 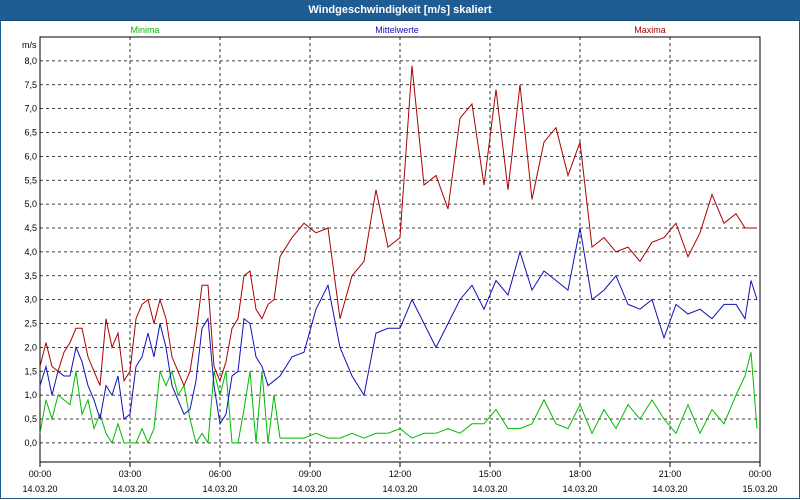 What do you see at coordinates (580, 474) in the screenshot?
I see `x-tick-time: 18:00` at bounding box center [580, 474].